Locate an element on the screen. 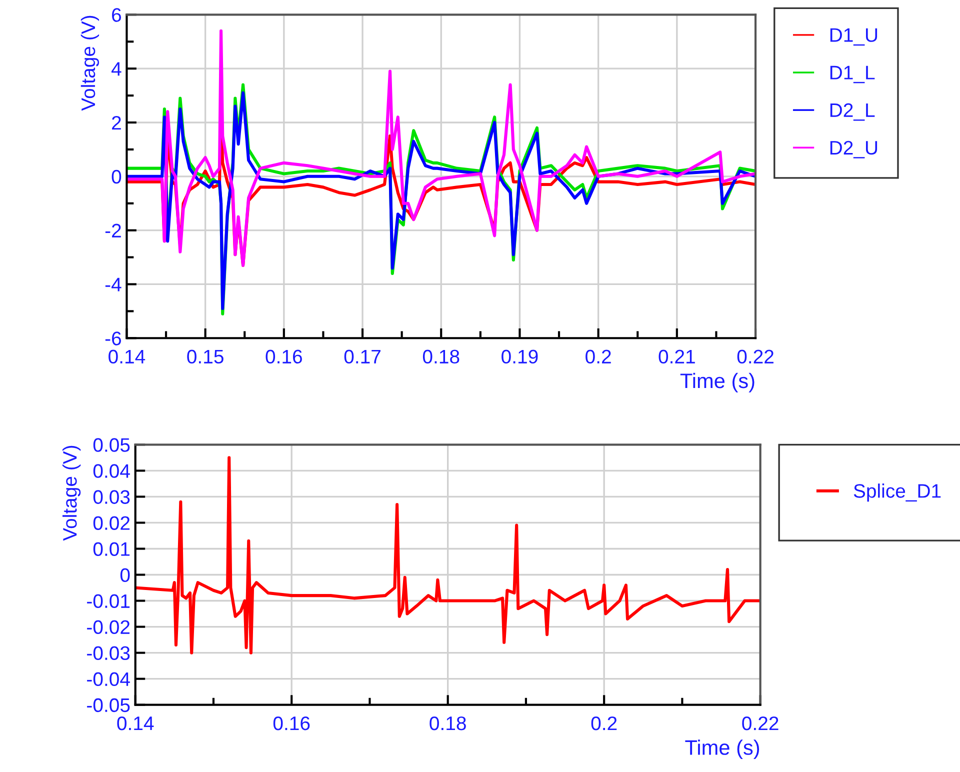 The width and height of the screenshot is (960, 772). y-tick-label: 0.01 is located at coordinates (111, 549).